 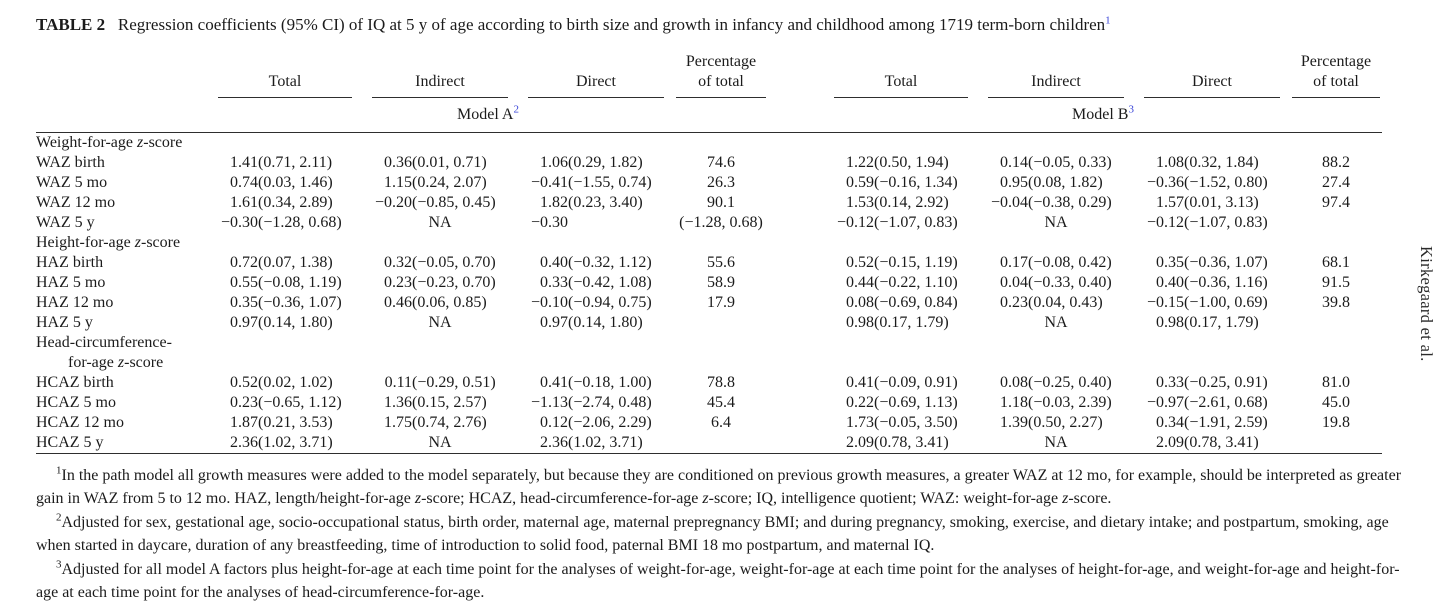 I want to click on total-ci: (−0.22, 1.10), so click(x=916, y=282).